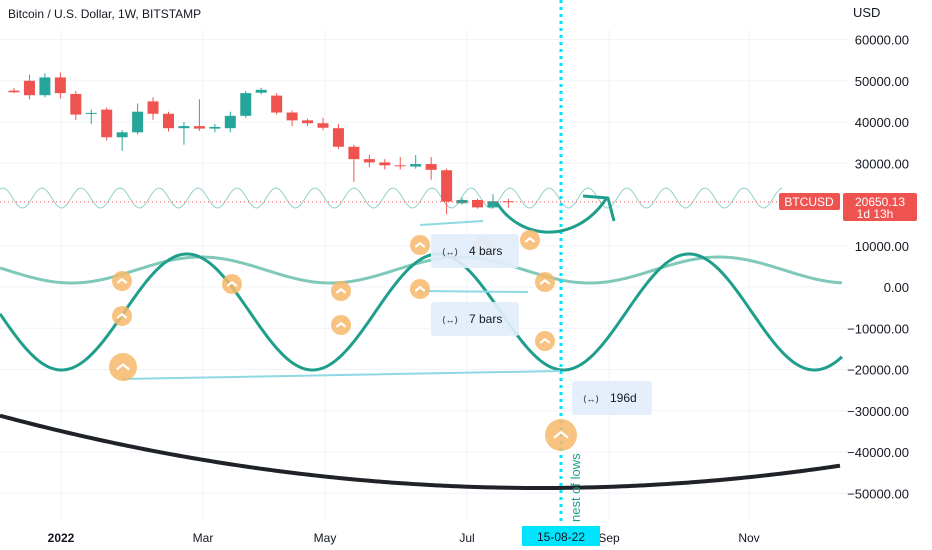  Describe the element at coordinates (882, 163) in the screenshot. I see `y-tick-label: 30000.00` at that location.